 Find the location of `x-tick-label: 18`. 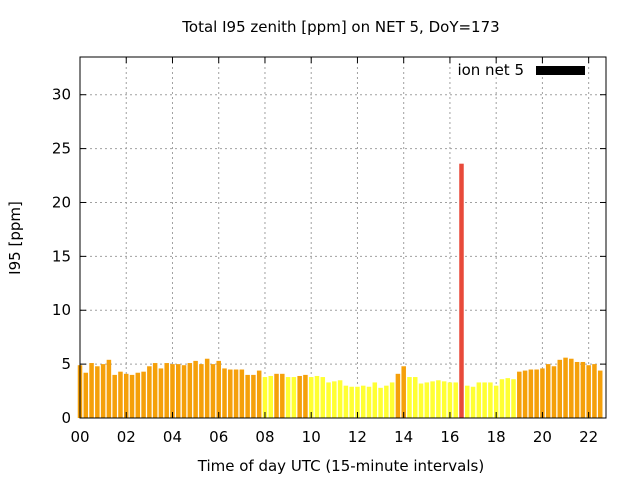

x-tick-label: 18 is located at coordinates (496, 437).